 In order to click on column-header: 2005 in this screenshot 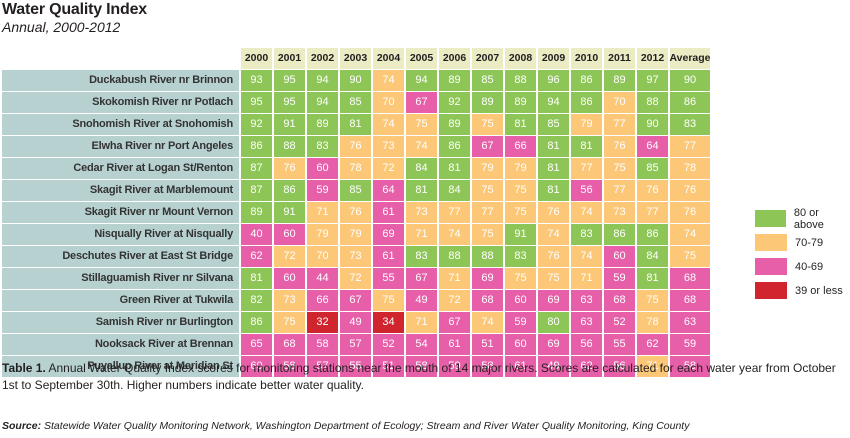, I will do `click(421, 58)`.